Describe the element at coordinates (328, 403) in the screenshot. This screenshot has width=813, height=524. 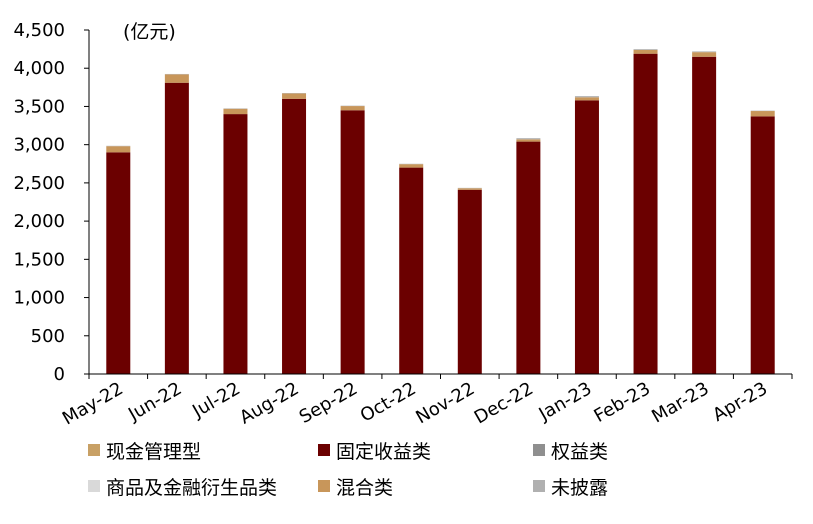
I see `x-tick-label: Sep-22` at that location.